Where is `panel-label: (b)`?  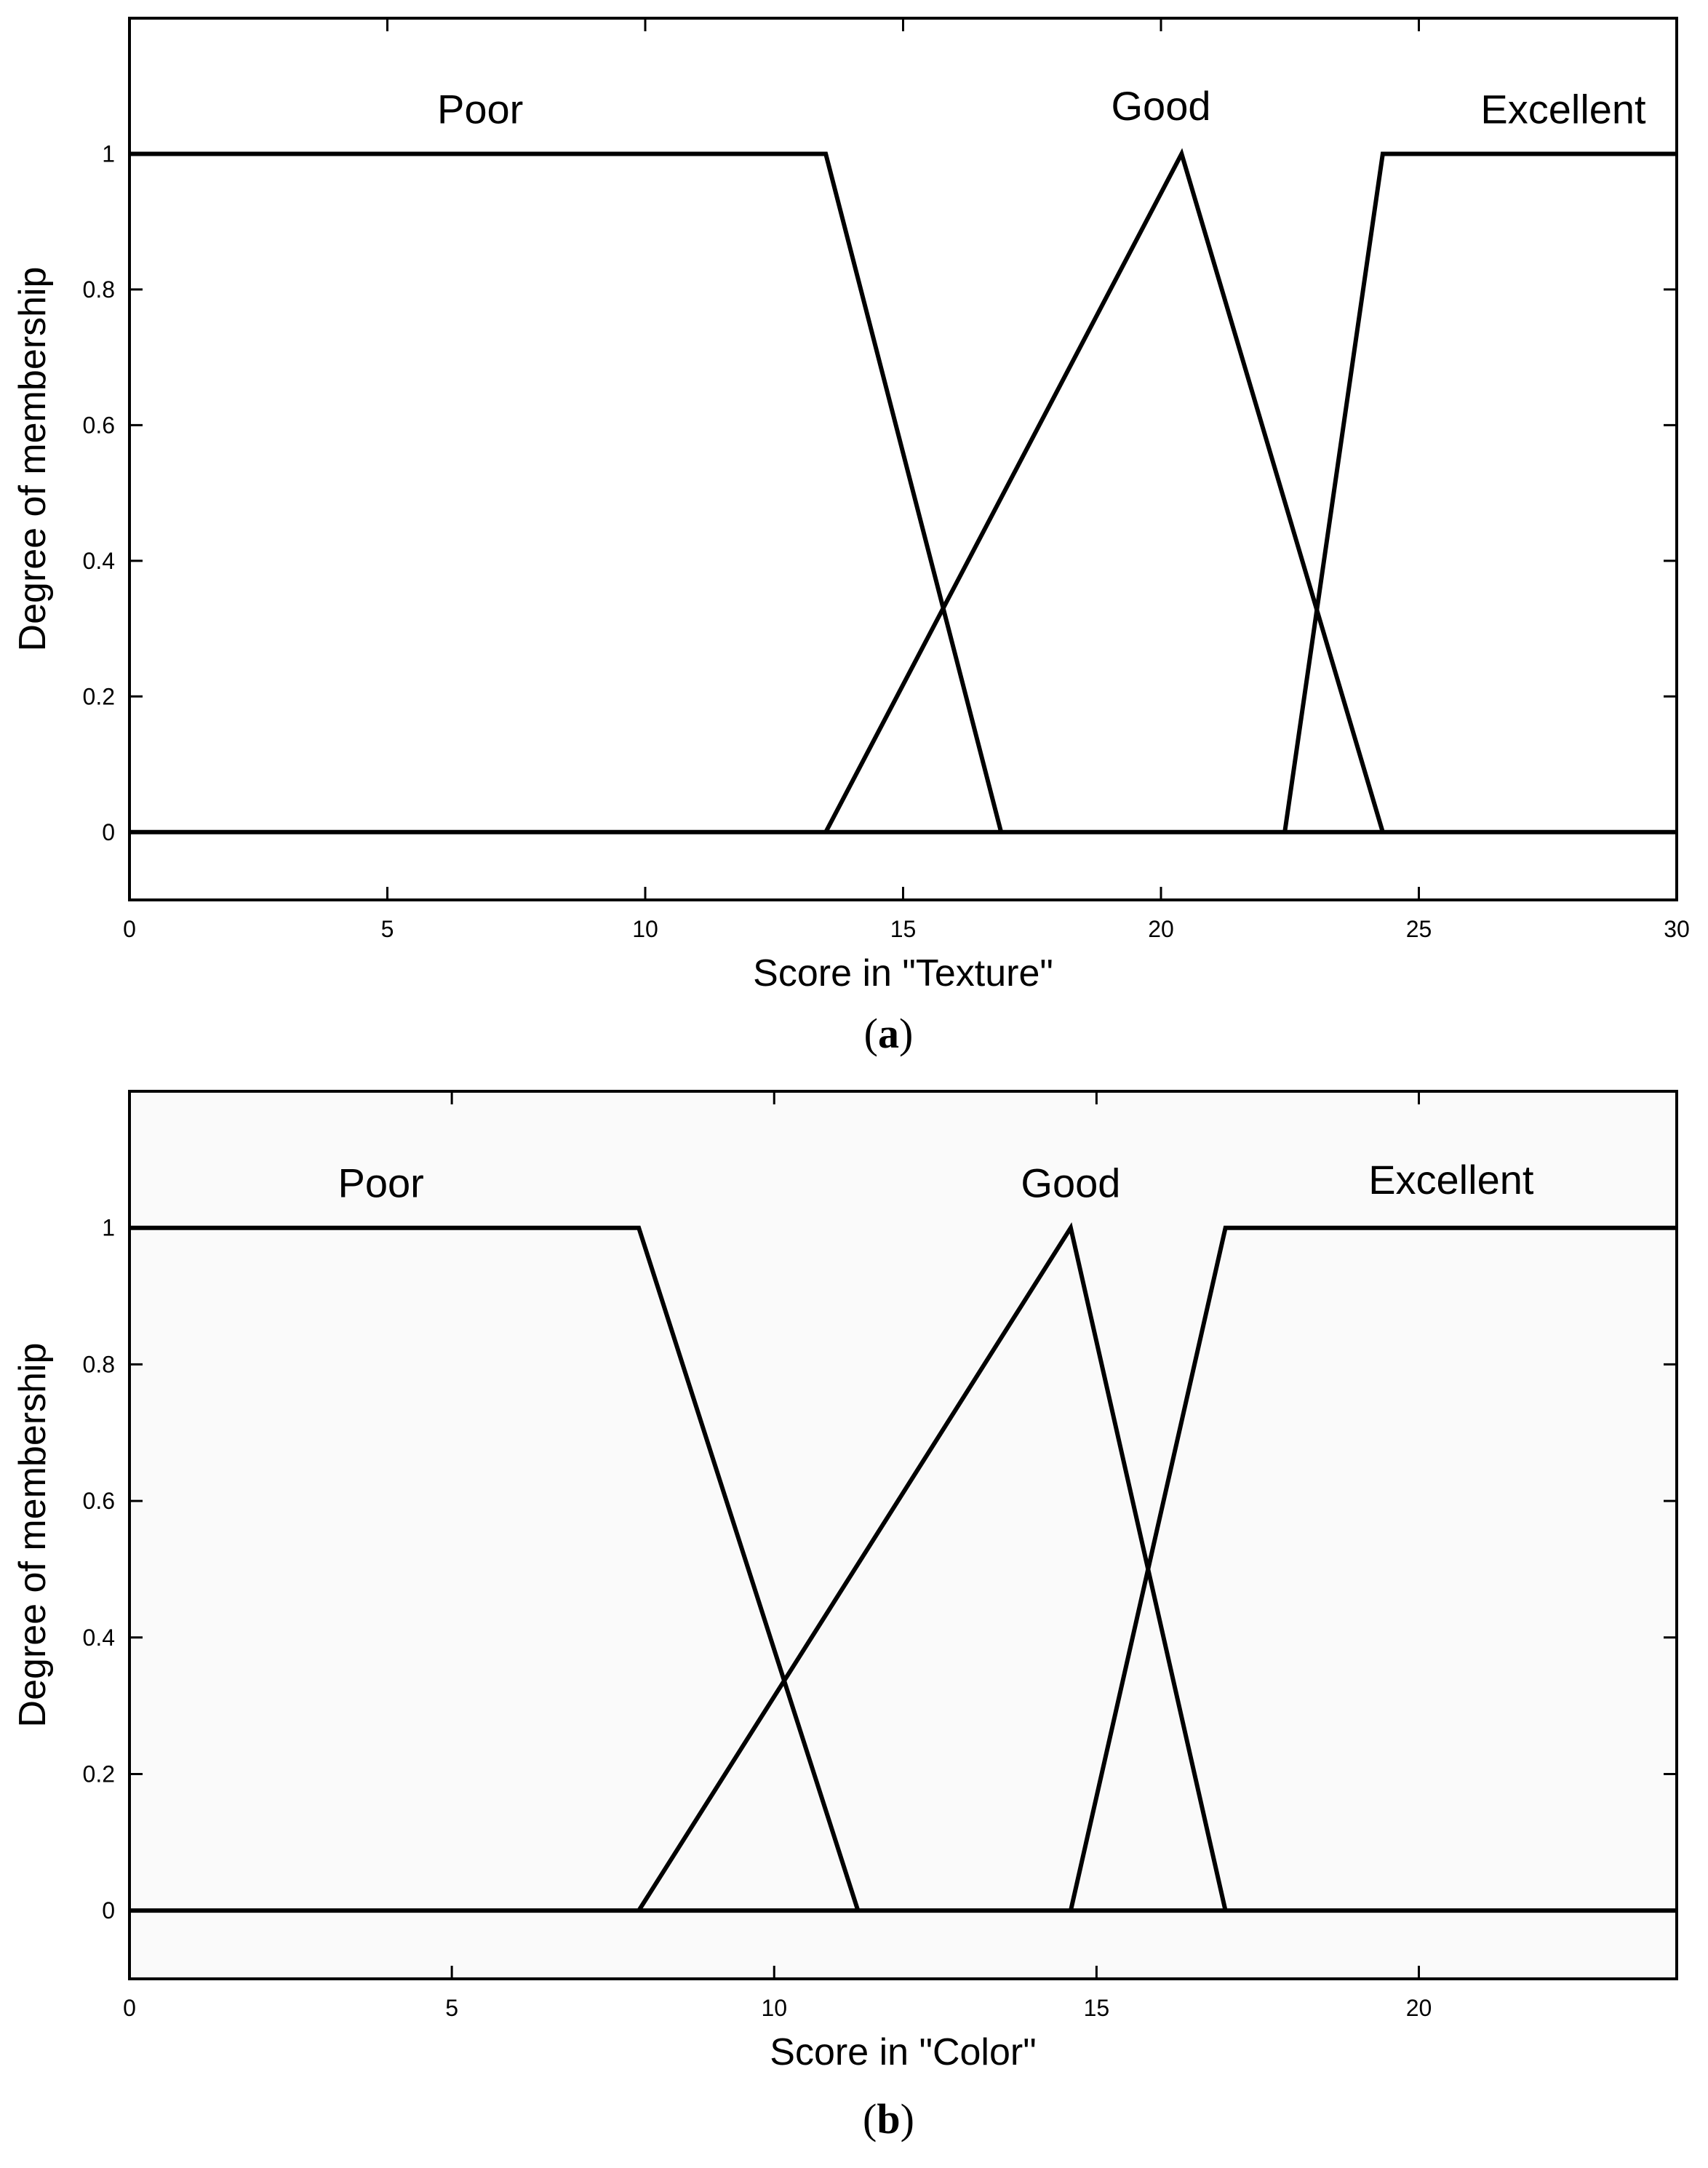
panel-label: (b) is located at coordinates (888, 2119).